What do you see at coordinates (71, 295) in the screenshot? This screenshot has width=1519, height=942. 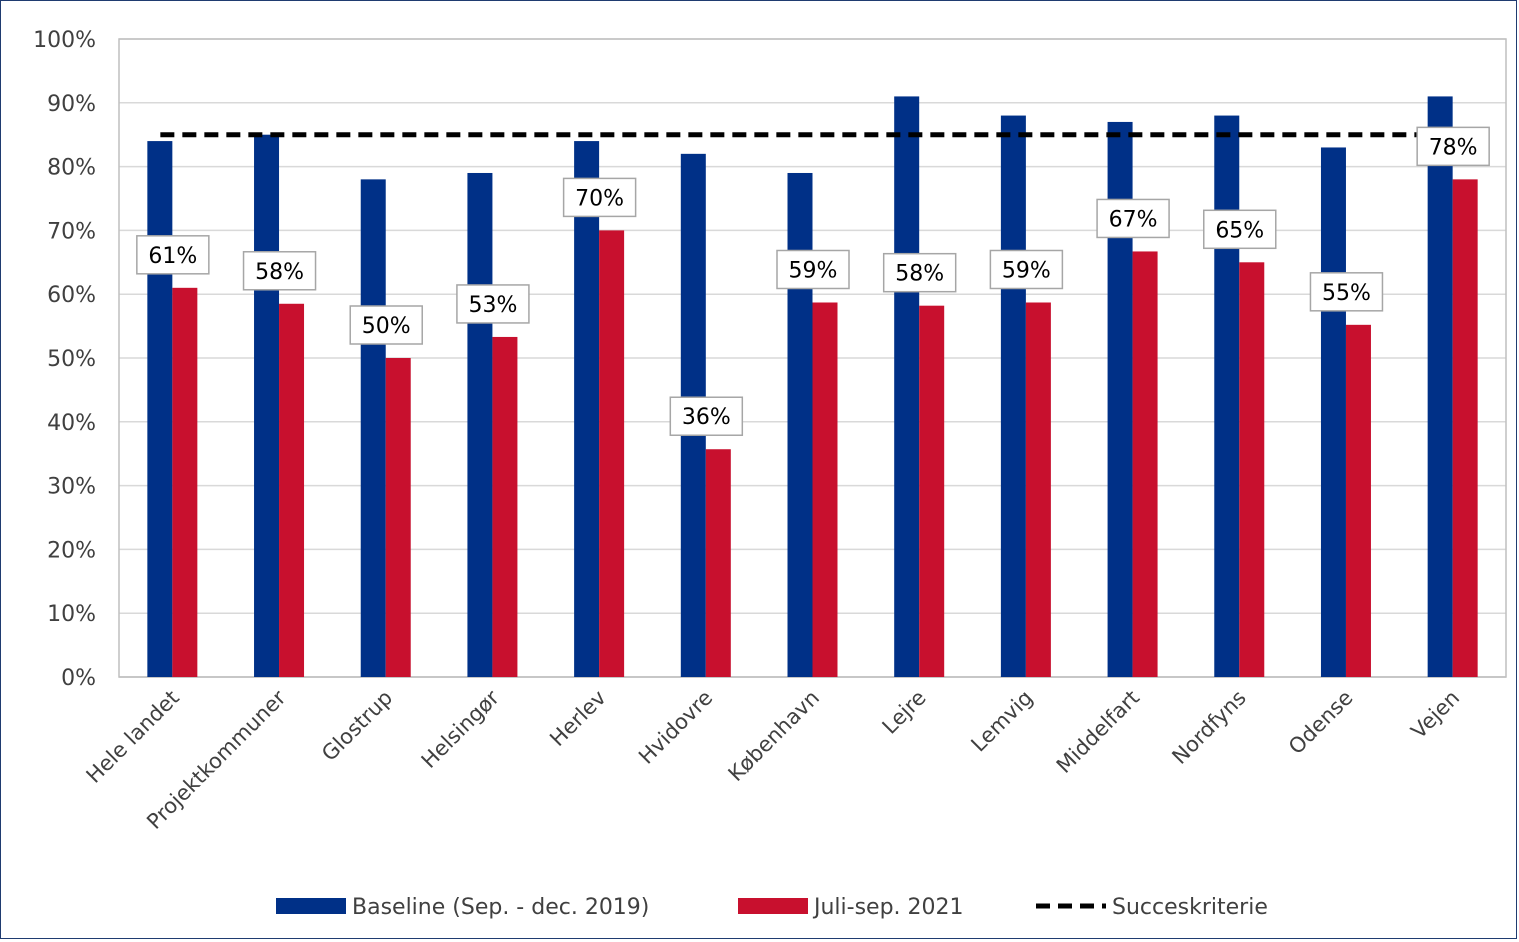 I see `y-tick-label: 60%` at bounding box center [71, 295].